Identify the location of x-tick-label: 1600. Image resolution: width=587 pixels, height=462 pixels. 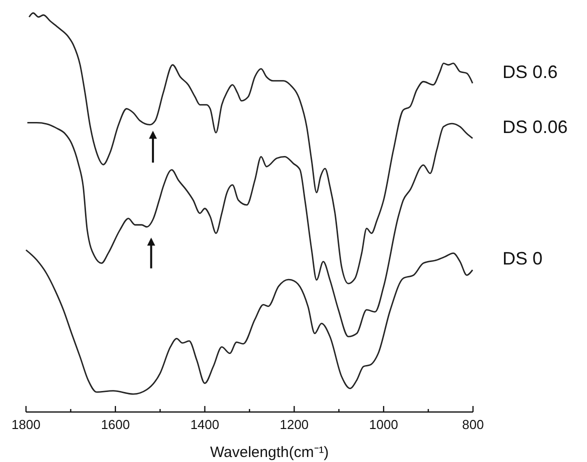
(115, 424).